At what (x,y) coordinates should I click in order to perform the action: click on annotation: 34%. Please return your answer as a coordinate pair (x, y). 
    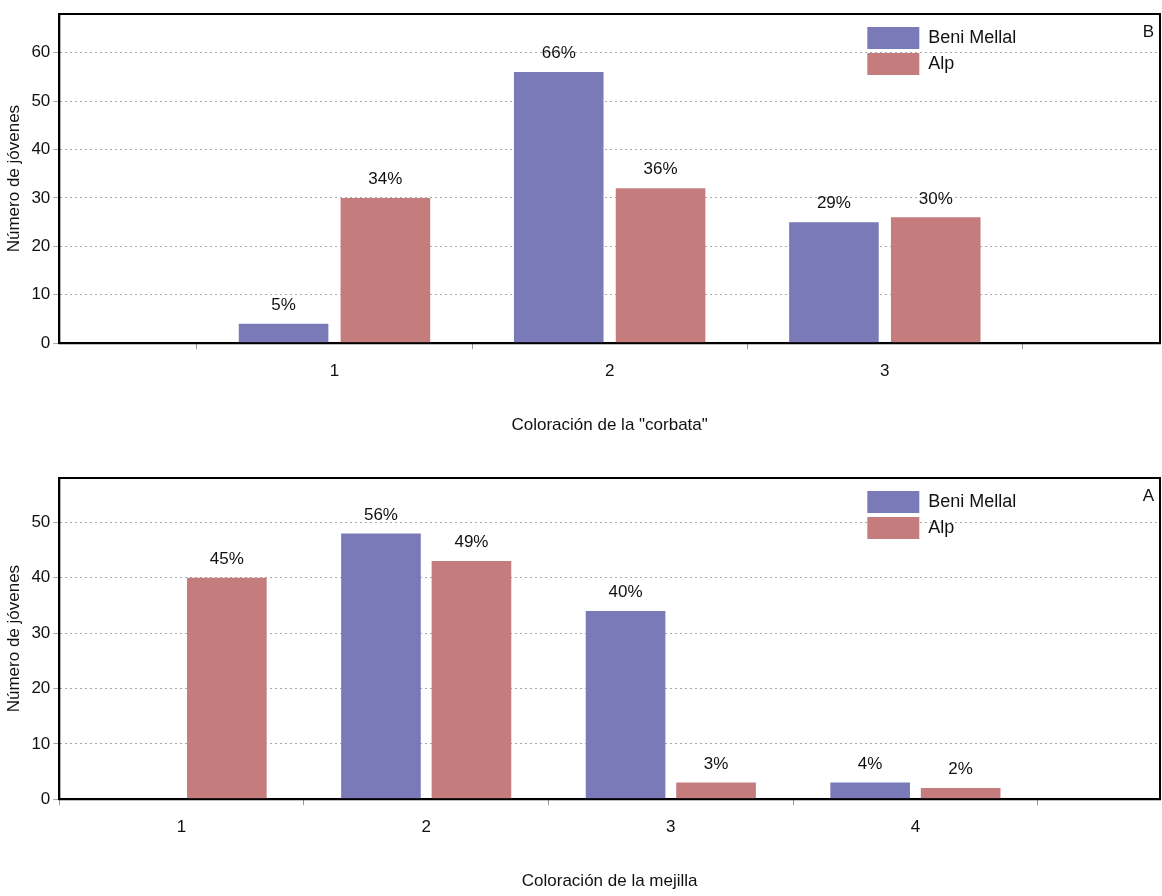
    Looking at the image, I should click on (385, 179).